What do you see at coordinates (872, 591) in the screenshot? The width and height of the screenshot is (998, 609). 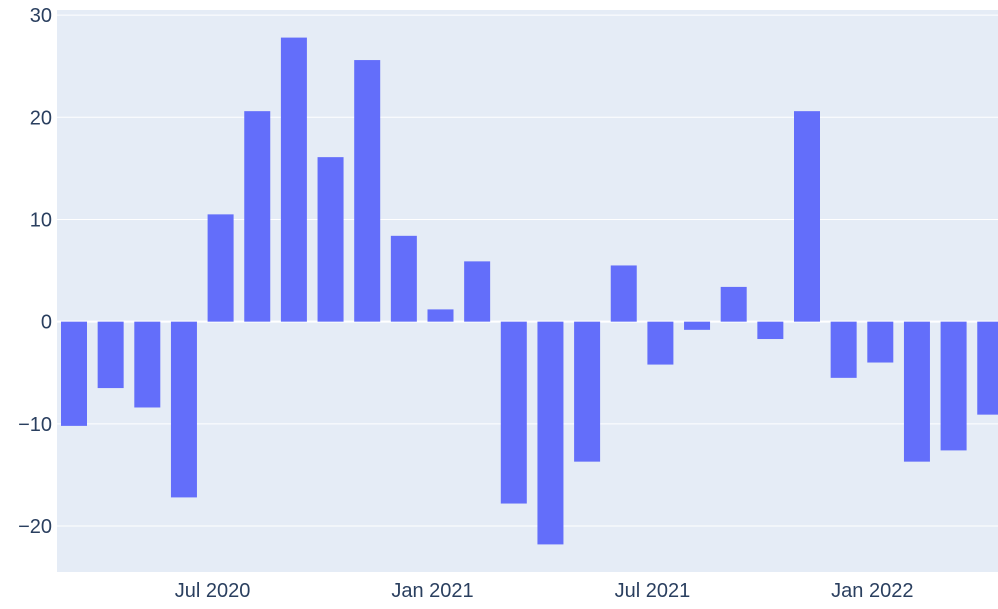 I see `x-tick-label: Jan 2022` at bounding box center [872, 591].